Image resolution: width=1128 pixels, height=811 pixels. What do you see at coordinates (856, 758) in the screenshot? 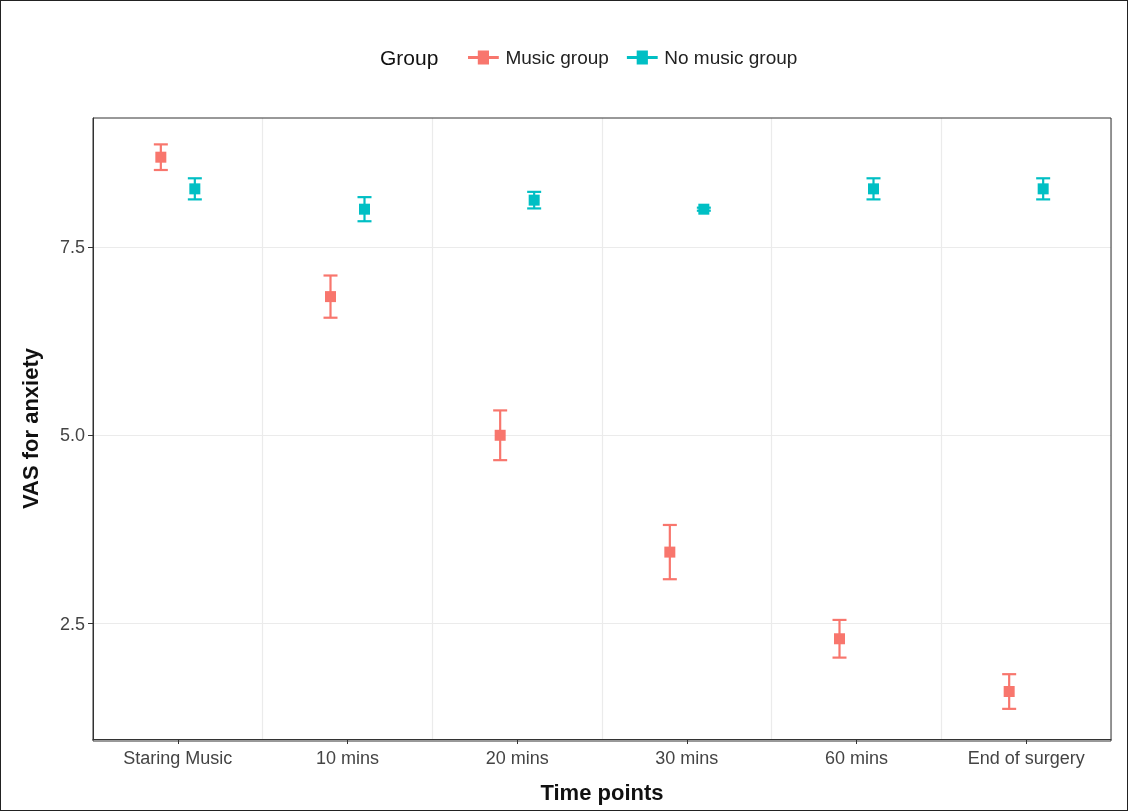
I see `x-tick-label: 60 mins` at bounding box center [856, 758].